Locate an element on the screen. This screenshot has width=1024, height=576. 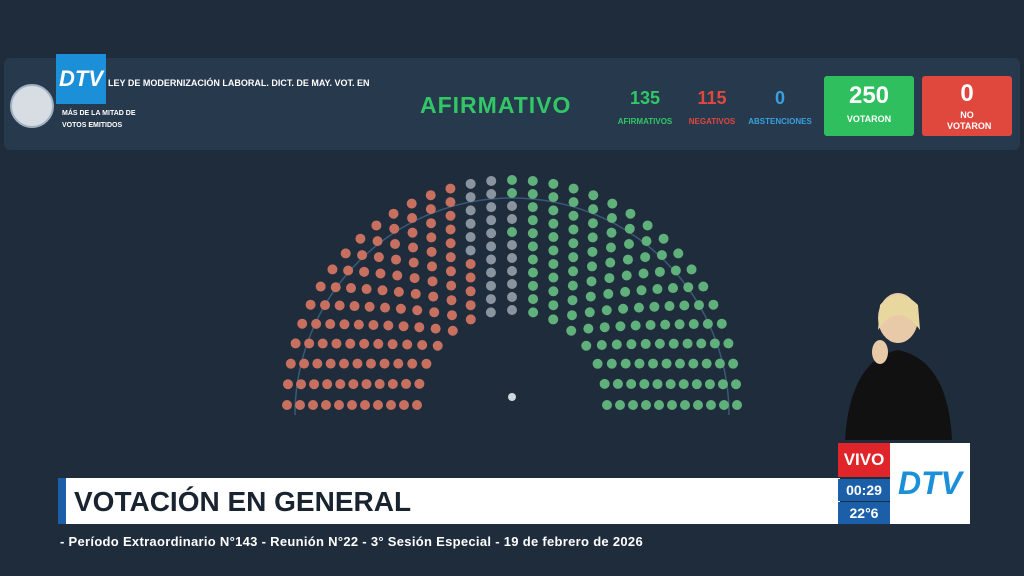
segment-title: VOTACIÓN EN GENERAL is located at coordinates (243, 501).